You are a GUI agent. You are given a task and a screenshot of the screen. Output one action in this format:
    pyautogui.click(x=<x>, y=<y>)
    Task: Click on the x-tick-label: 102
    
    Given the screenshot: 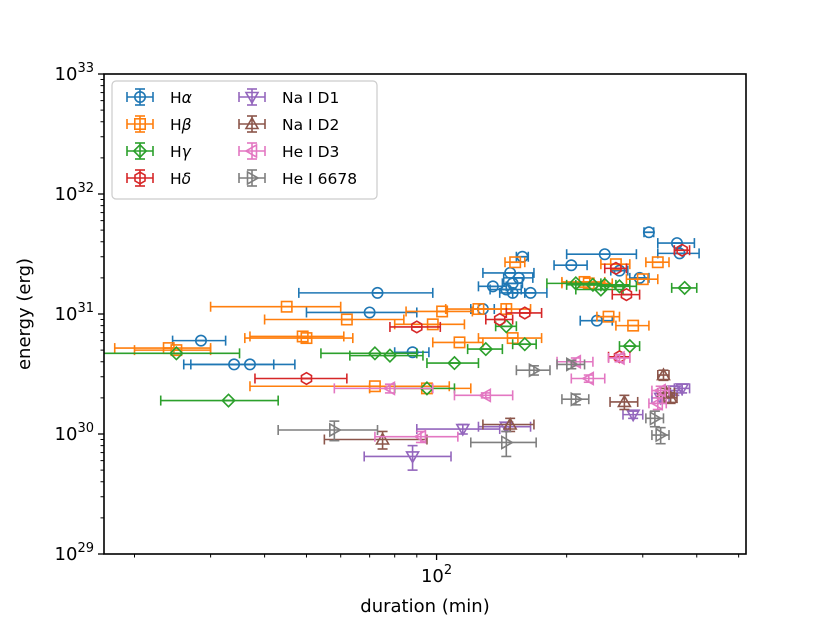 What is the action you would take?
    pyautogui.click(x=436, y=575)
    